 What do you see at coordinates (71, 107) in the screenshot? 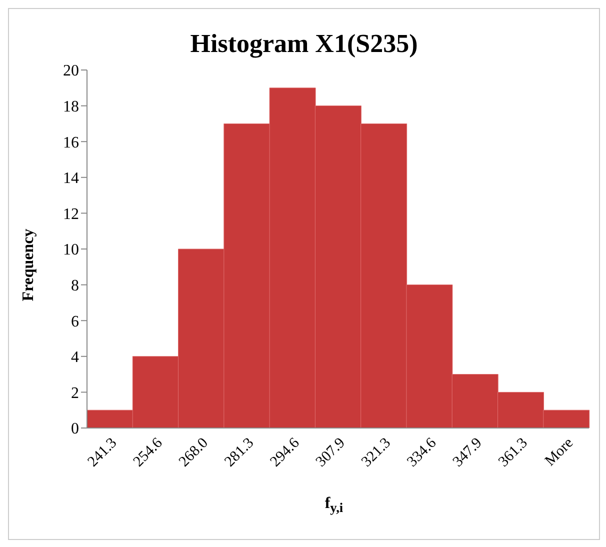
I see `y-tick-label: 18` at bounding box center [71, 107].